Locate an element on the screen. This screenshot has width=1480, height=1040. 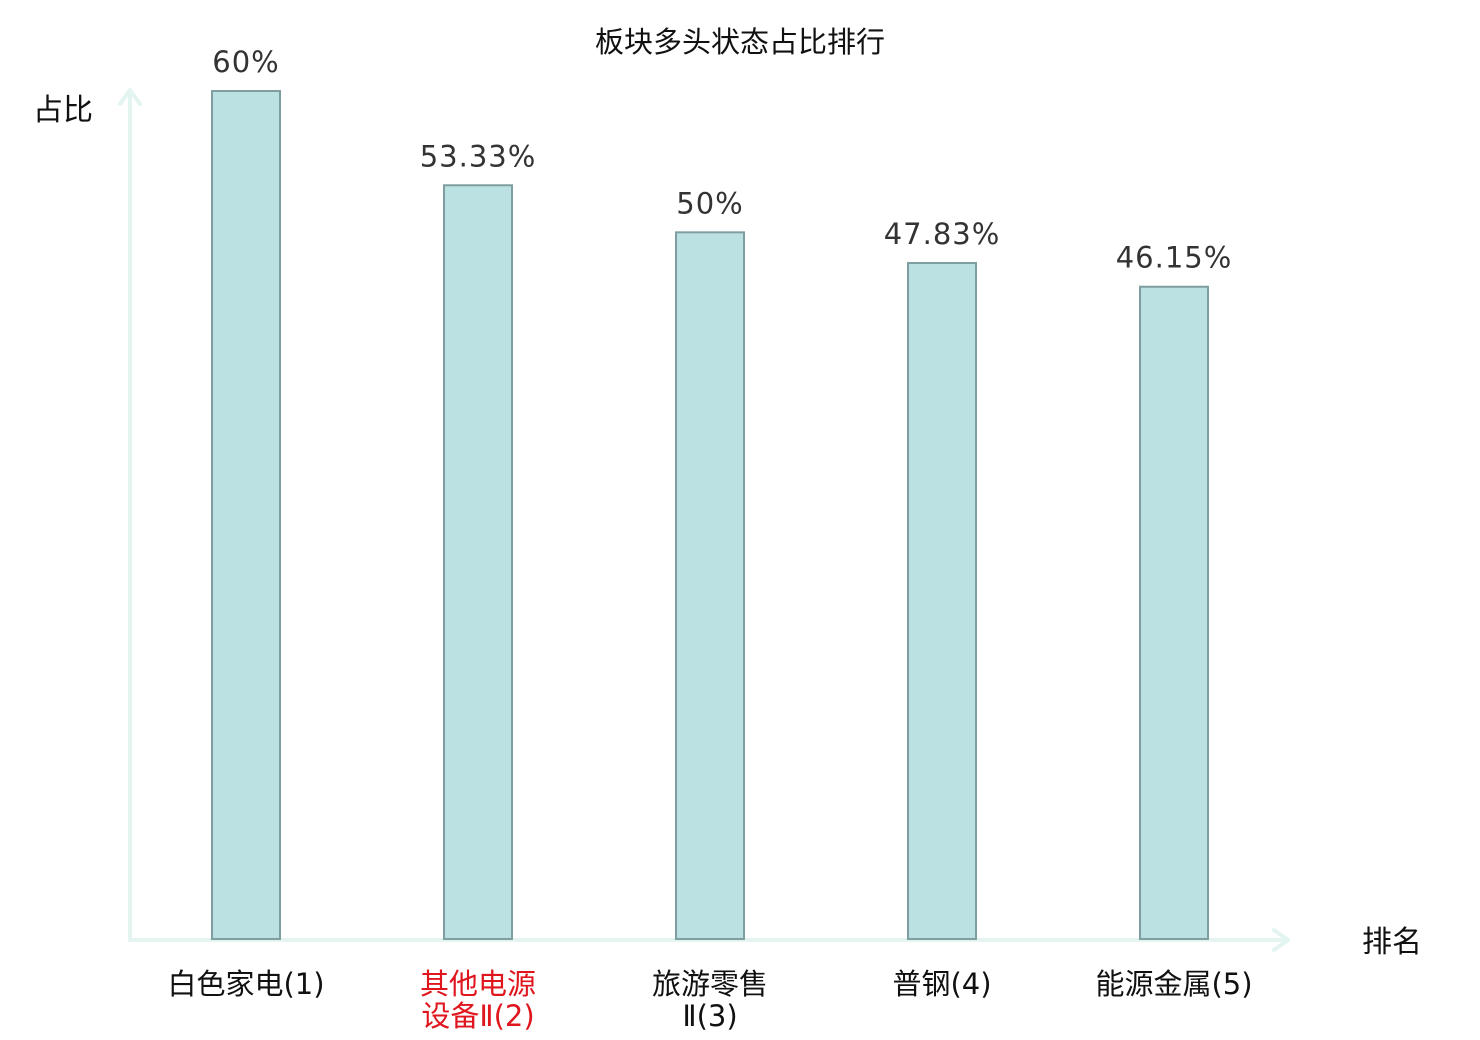
y-axis-arrow is located at coordinates (130, 97).